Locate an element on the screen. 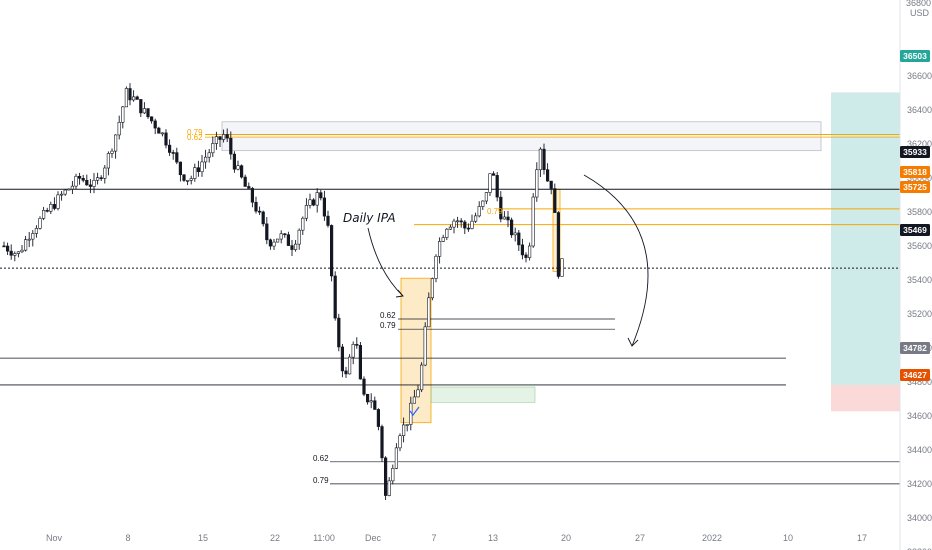 The width and height of the screenshot is (932, 550). price-tag-label: 34627 is located at coordinates (915, 375).